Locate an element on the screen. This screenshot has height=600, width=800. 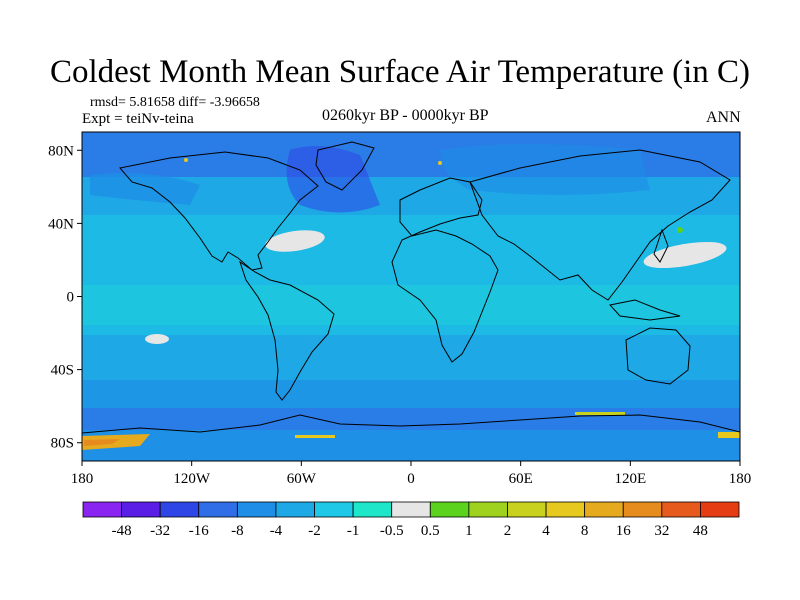
lon-tick-label: 0 is located at coordinates (411, 479).